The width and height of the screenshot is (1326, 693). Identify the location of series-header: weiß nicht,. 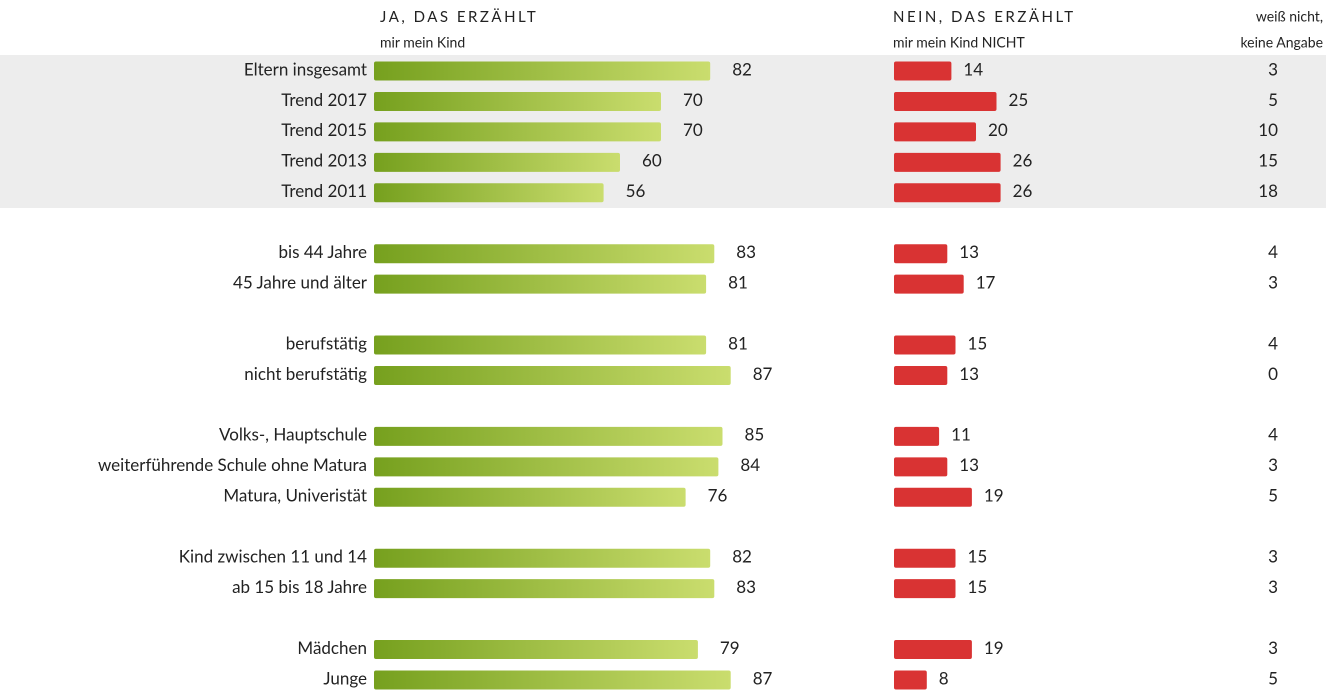
(1289, 16).